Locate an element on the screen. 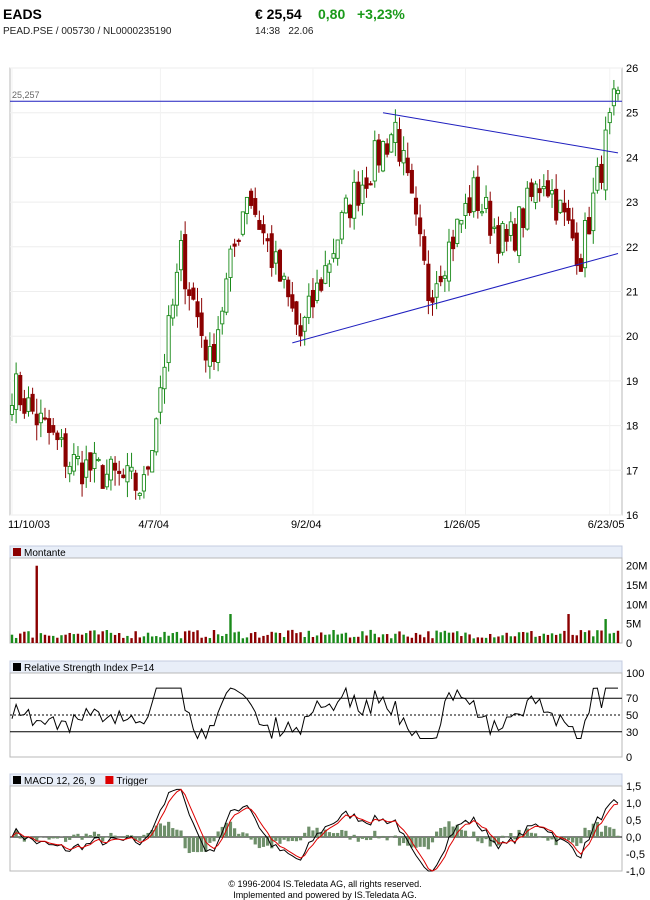  volume-tick-label: 15M is located at coordinates (636, 586).